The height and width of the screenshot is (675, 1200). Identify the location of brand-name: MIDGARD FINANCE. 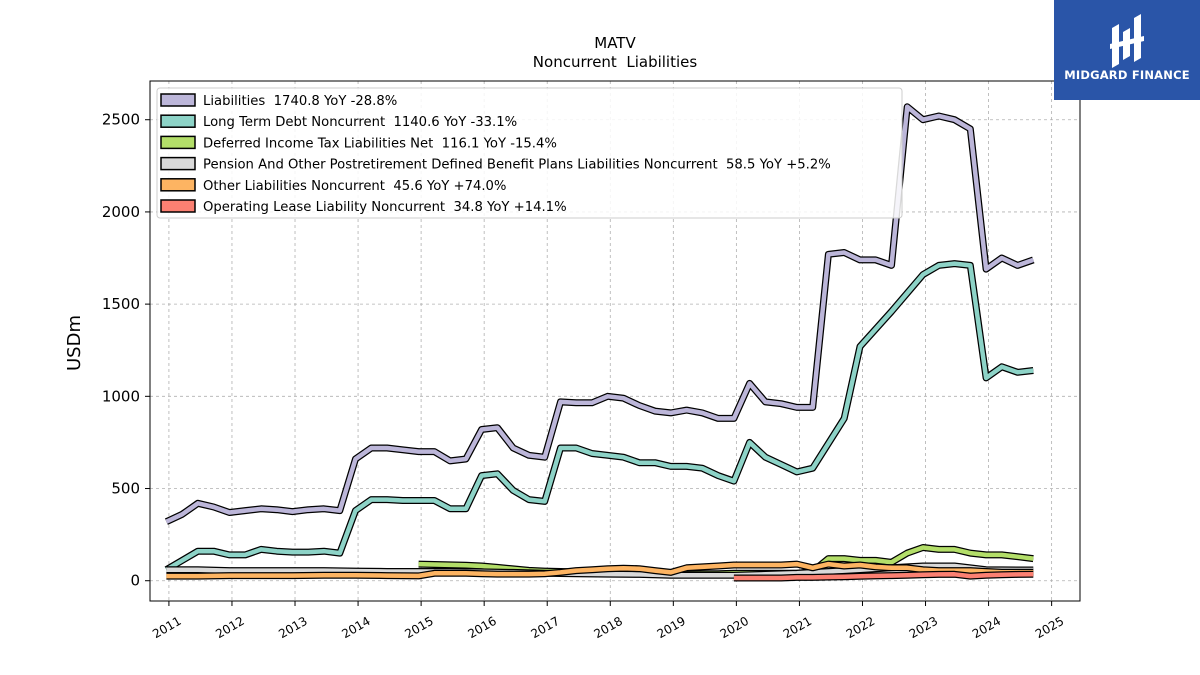
(1127, 75).